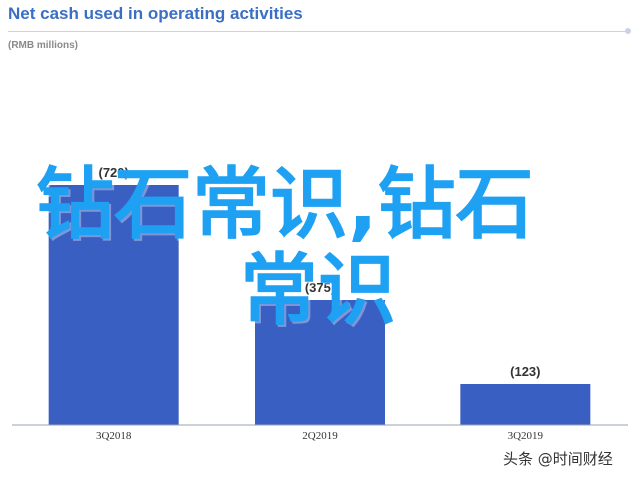  Describe the element at coordinates (525, 371) in the screenshot. I see `value-label-3Q2019: (123)` at that location.